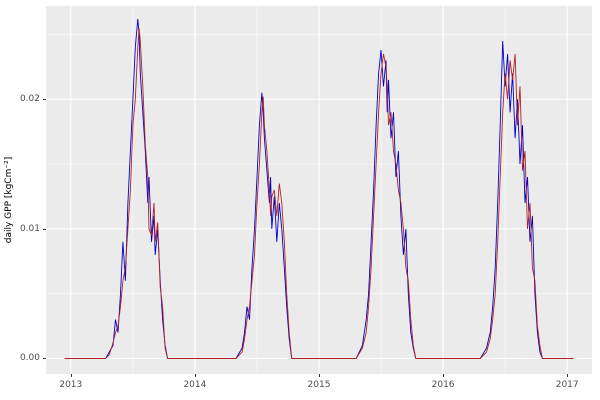 This screenshot has width=600, height=400. I want to click on x-tick-label: 2014, so click(195, 385).